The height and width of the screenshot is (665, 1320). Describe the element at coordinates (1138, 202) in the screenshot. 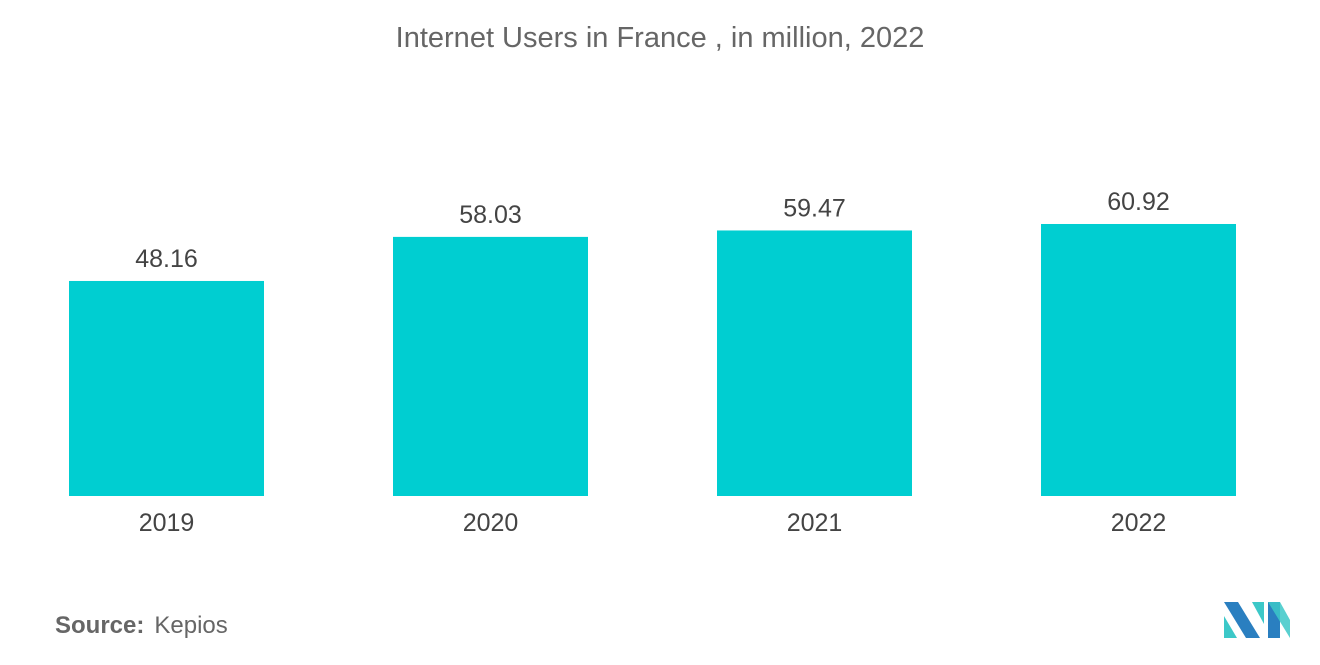

I see `data-label: 60.92` at that location.